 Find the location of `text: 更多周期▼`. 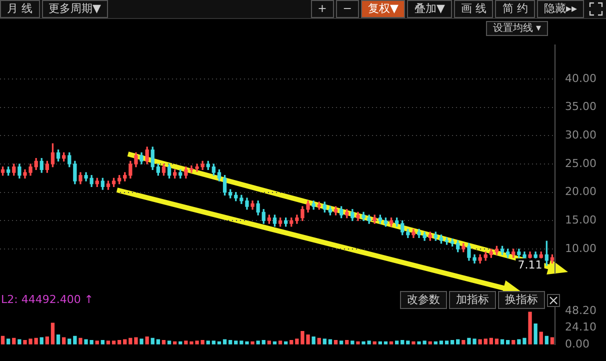

text: 更多周期▼ is located at coordinates (75, 9).